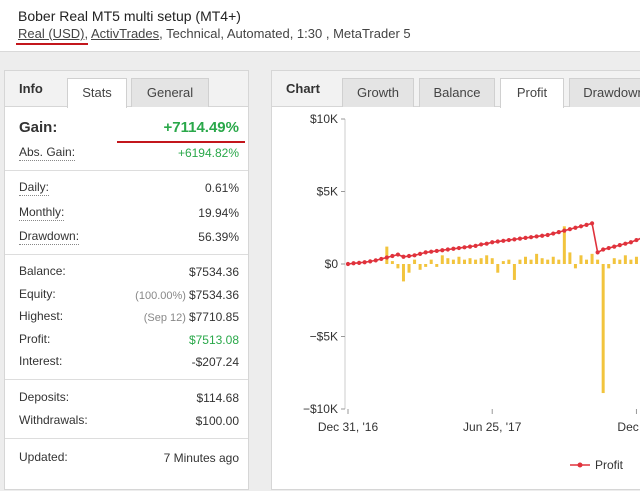  What do you see at coordinates (129, 16) in the screenshot?
I see `system-title: Bober Real MT5 multi setup (MT4+)` at bounding box center [129, 16].